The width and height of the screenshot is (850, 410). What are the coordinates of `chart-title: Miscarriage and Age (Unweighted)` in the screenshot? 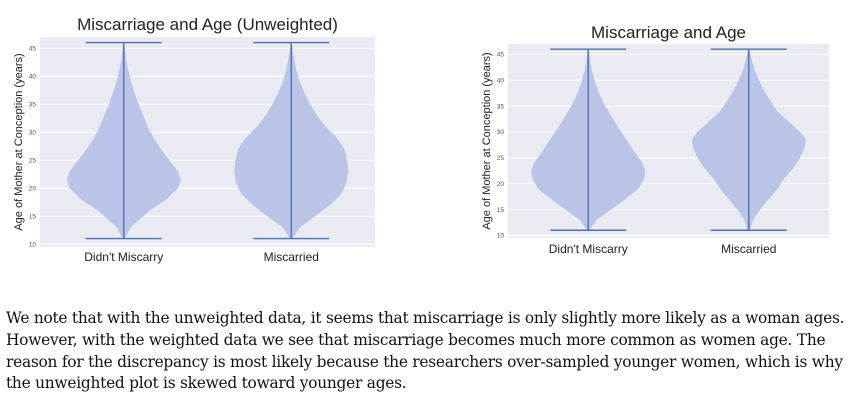 It's located at (207, 24).